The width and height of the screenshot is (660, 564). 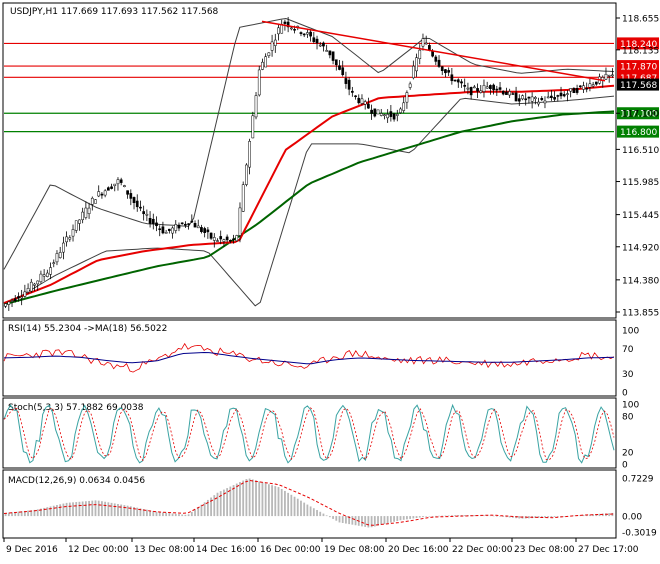 What do you see at coordinates (638, 86) in the screenshot?
I see `current-price-label: 117.568` at bounding box center [638, 86].